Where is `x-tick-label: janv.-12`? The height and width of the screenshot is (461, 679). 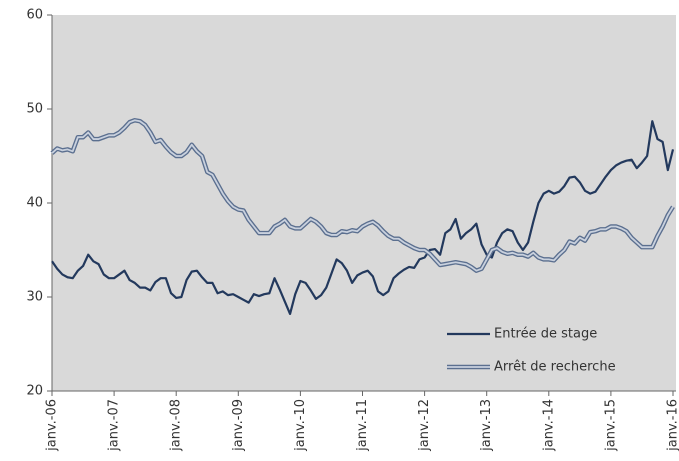 x-tick-label: janv.-12 is located at coordinates (424, 425).